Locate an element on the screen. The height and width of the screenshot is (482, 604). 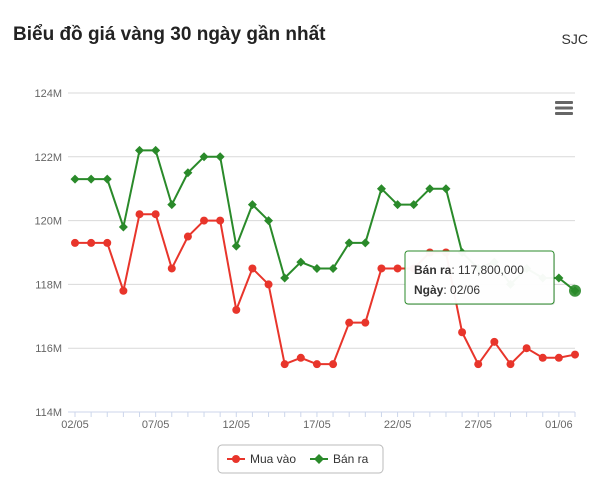
brand-label: SJC is located at coordinates (574, 39).